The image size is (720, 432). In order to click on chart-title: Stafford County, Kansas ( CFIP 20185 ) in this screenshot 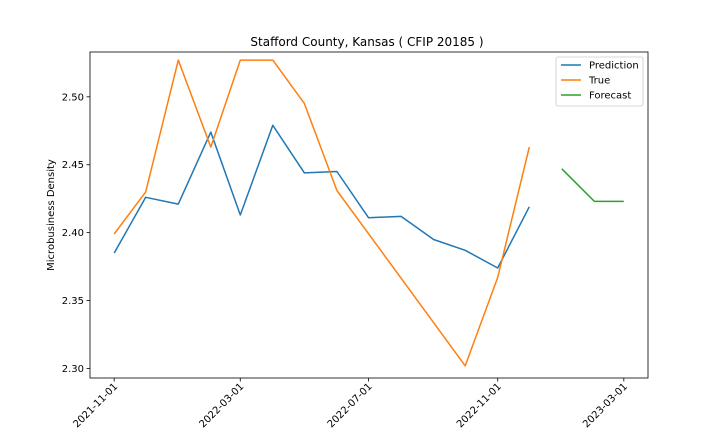, I will do `click(366, 42)`.